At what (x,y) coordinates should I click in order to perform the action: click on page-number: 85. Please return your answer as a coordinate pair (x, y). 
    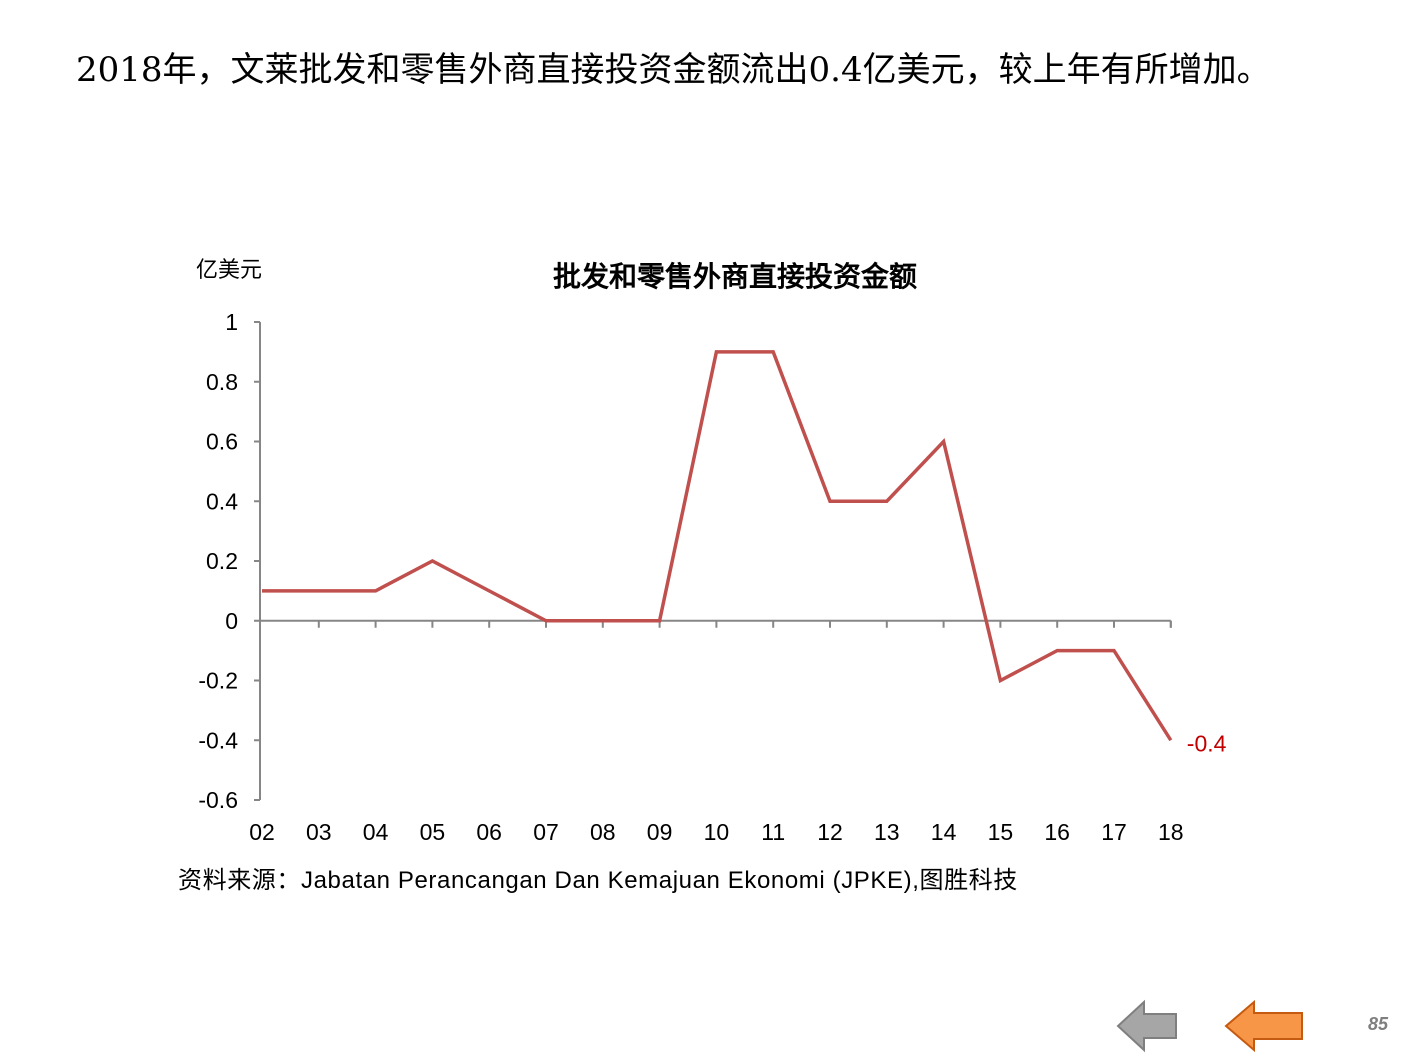
    Looking at the image, I should click on (1378, 1024).